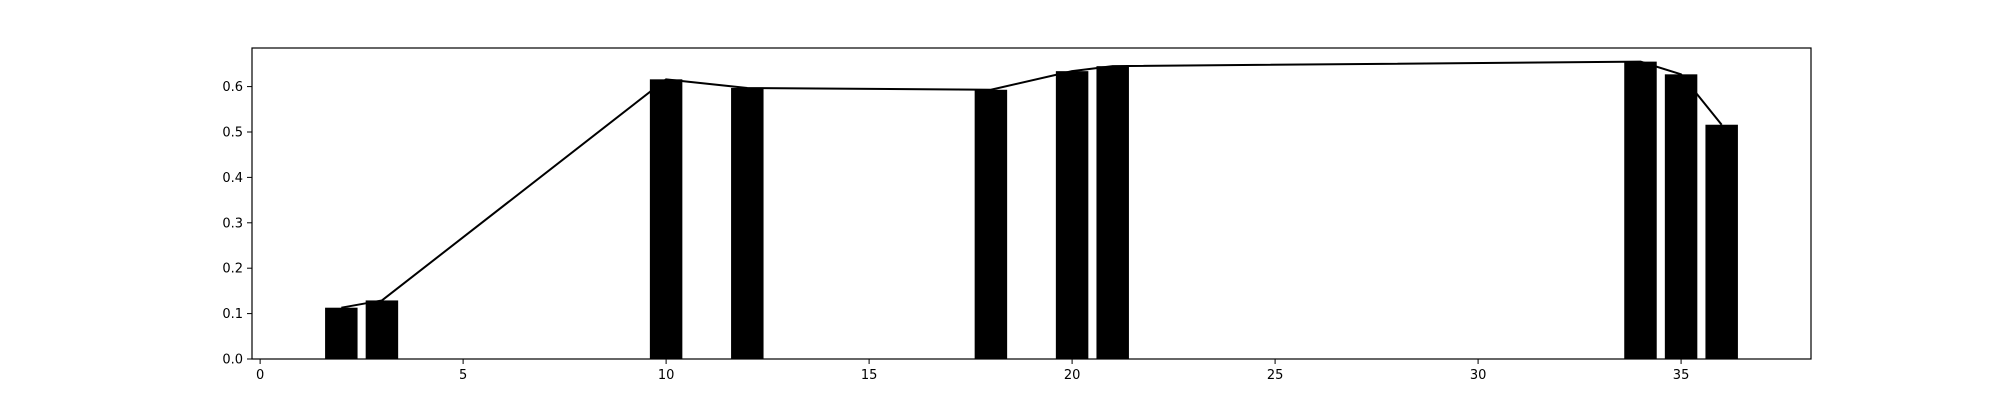 This screenshot has width=2000, height=404. I want to click on x-tick-label: 30, so click(1478, 375).